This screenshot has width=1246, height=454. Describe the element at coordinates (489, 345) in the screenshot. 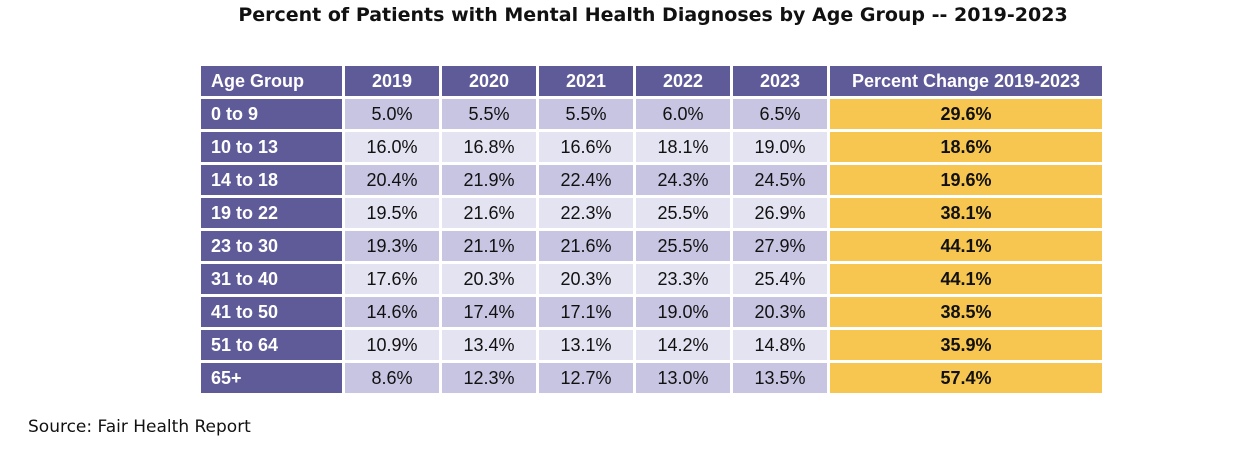

I see `cell-2020: 13.4%` at that location.